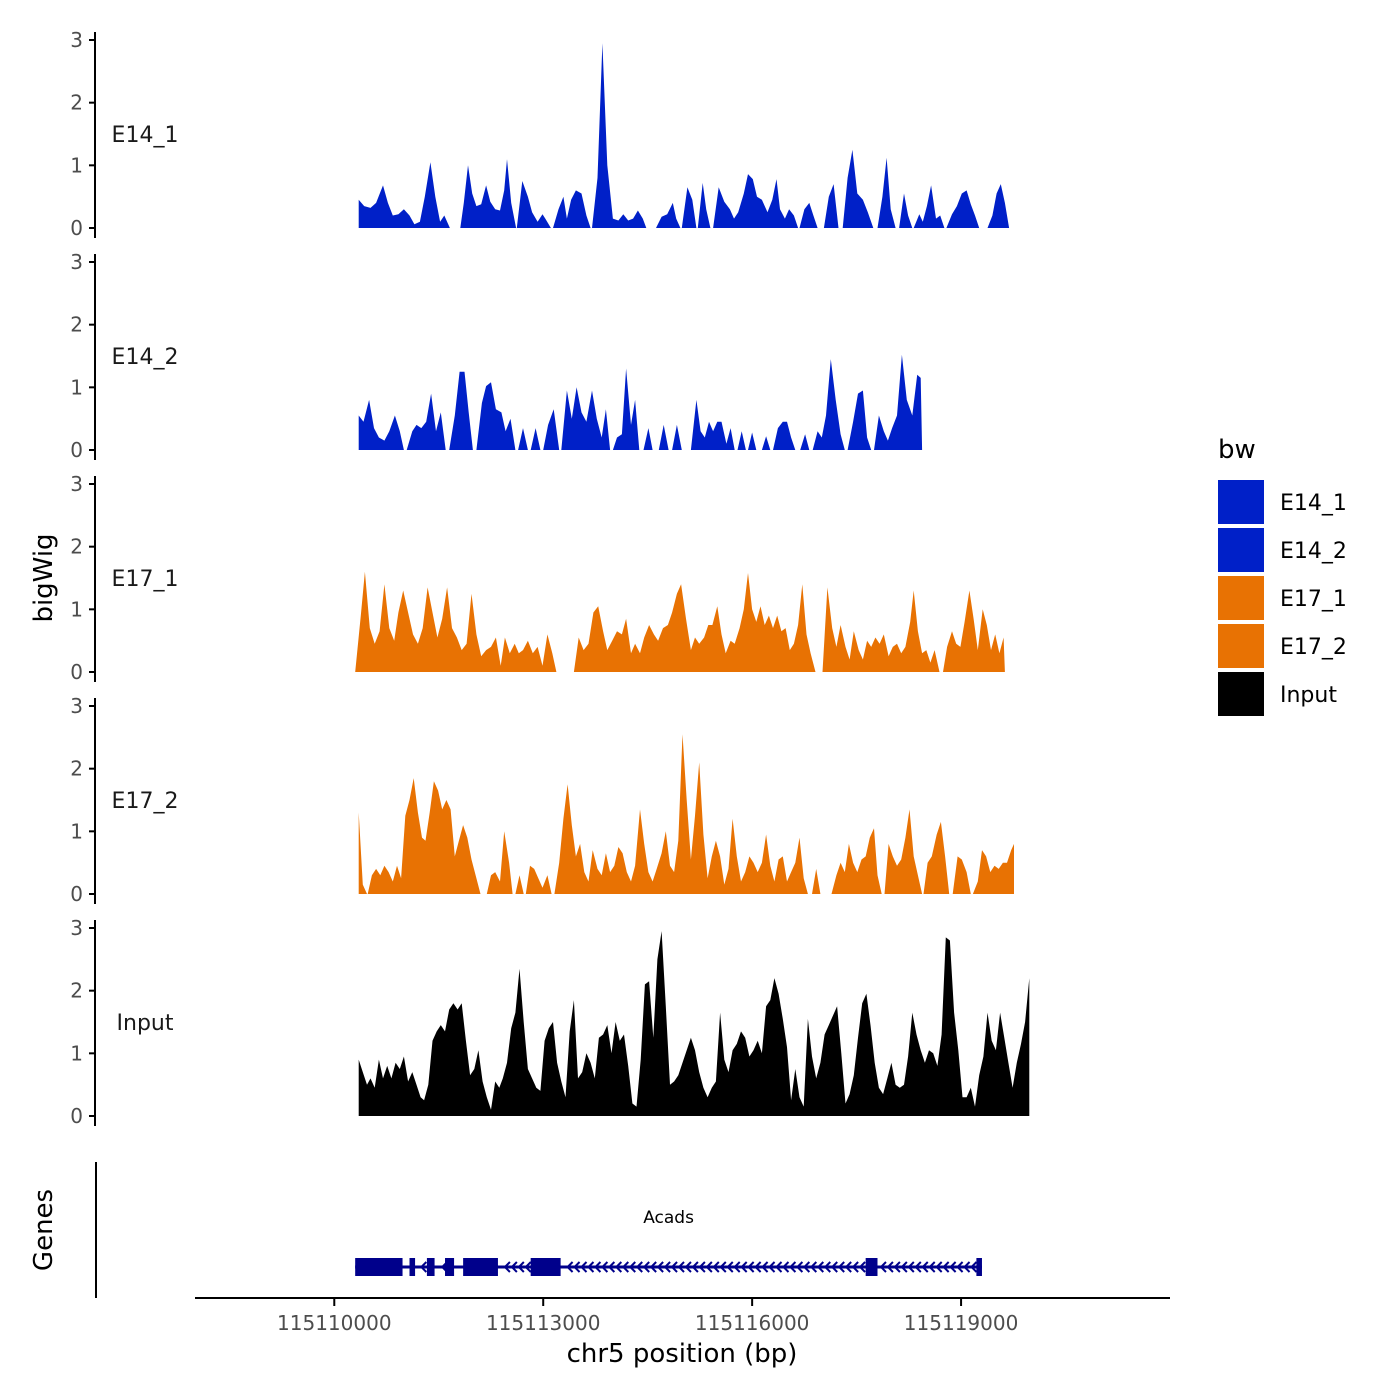 This screenshot has height=1400, width=1400. I want to click on gene-name-label: Acads, so click(668, 1218).